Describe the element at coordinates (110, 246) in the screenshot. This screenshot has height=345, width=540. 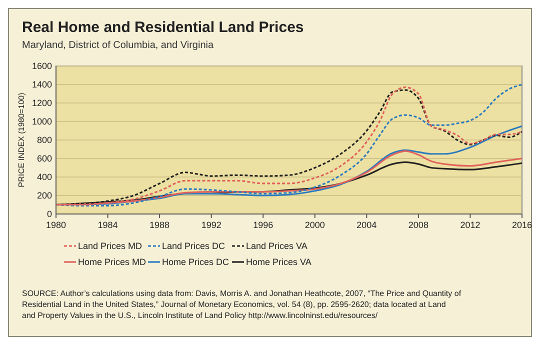
I see `legend-label: Land Prices MD` at that location.